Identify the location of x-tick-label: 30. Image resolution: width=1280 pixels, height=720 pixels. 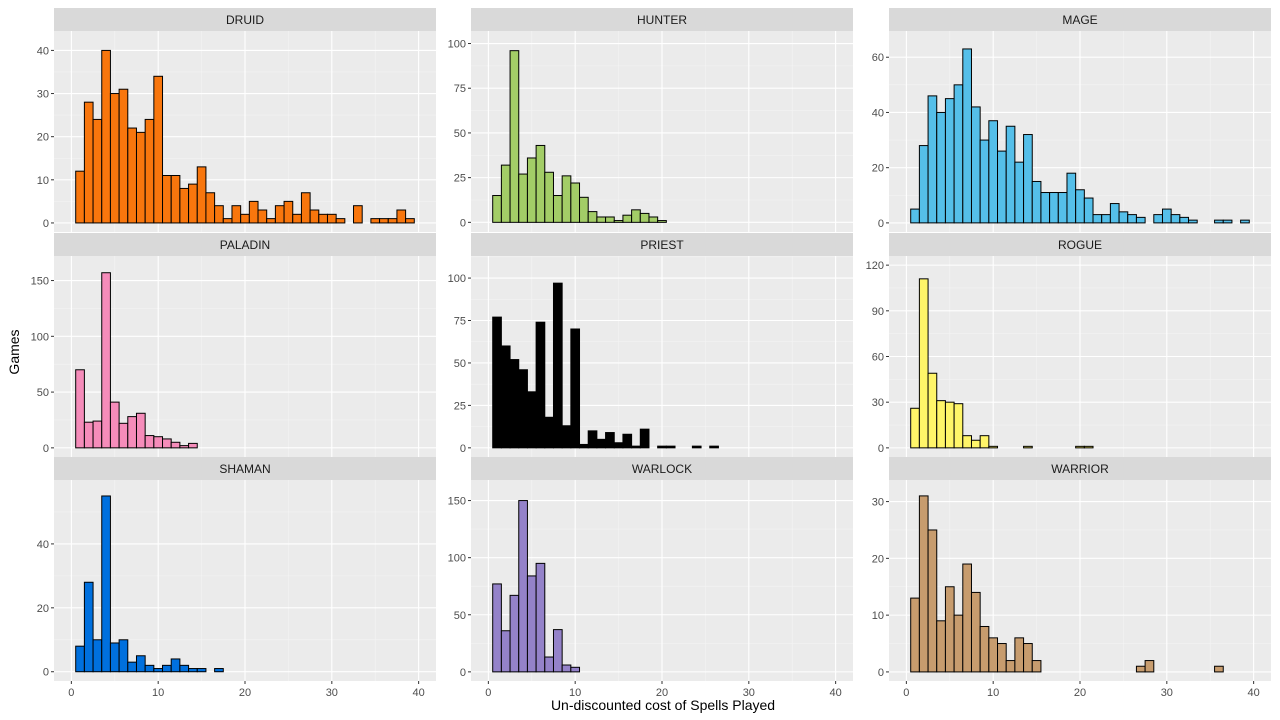
(332, 693).